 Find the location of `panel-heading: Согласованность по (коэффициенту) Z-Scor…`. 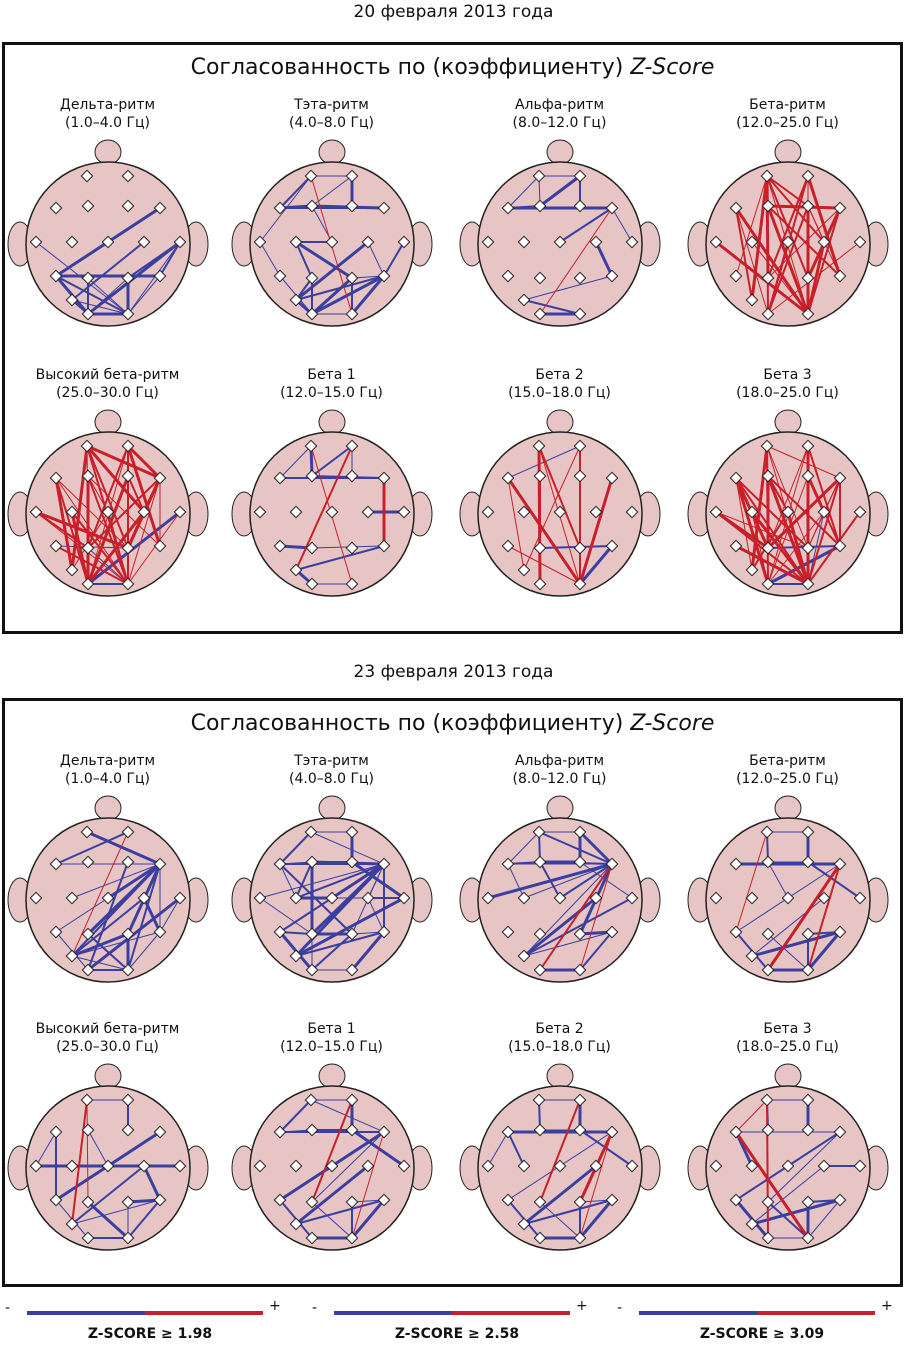

panel-heading: Согласованность по (коэффициенту) Z-Scor… is located at coordinates (452, 723).